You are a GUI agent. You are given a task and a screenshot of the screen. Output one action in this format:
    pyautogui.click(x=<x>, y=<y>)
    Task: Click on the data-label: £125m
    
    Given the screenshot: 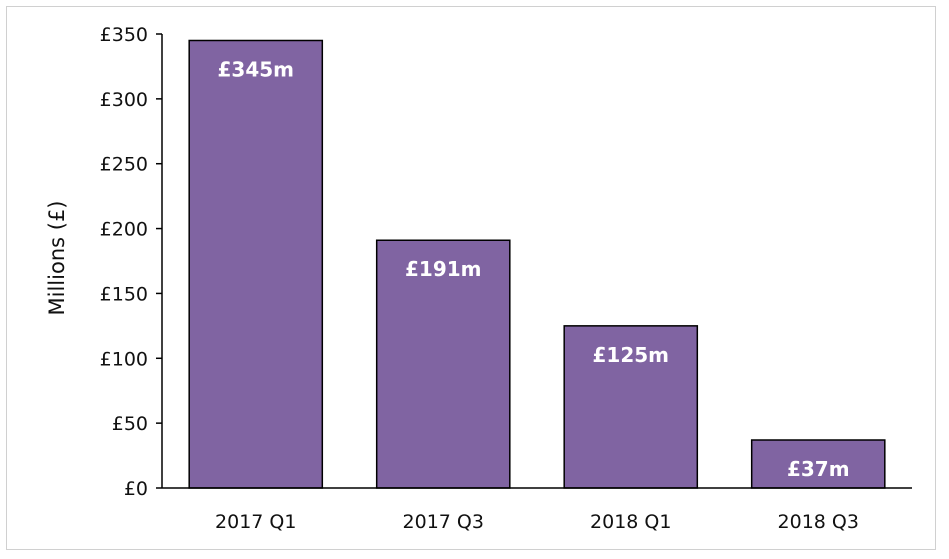 What is the action you would take?
    pyautogui.click(x=630, y=355)
    